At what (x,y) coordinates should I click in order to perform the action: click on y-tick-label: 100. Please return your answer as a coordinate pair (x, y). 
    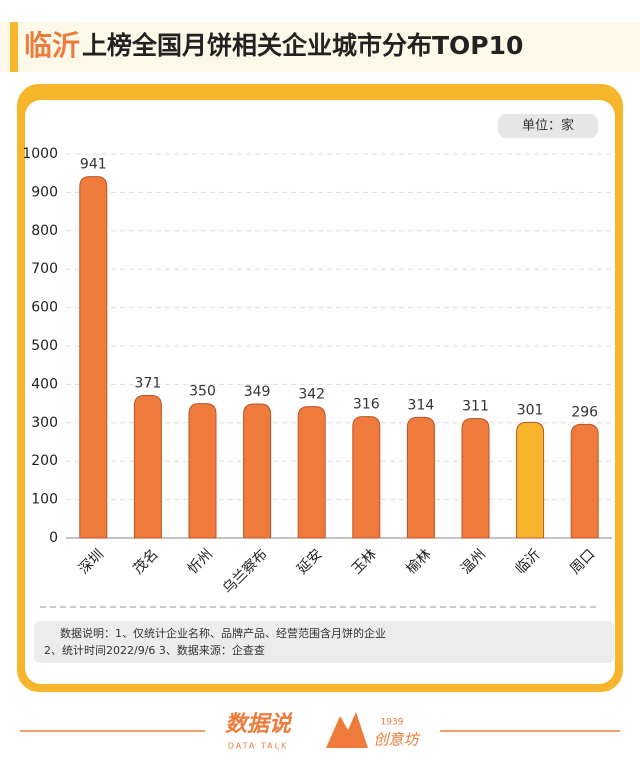
    Looking at the image, I should click on (44, 500).